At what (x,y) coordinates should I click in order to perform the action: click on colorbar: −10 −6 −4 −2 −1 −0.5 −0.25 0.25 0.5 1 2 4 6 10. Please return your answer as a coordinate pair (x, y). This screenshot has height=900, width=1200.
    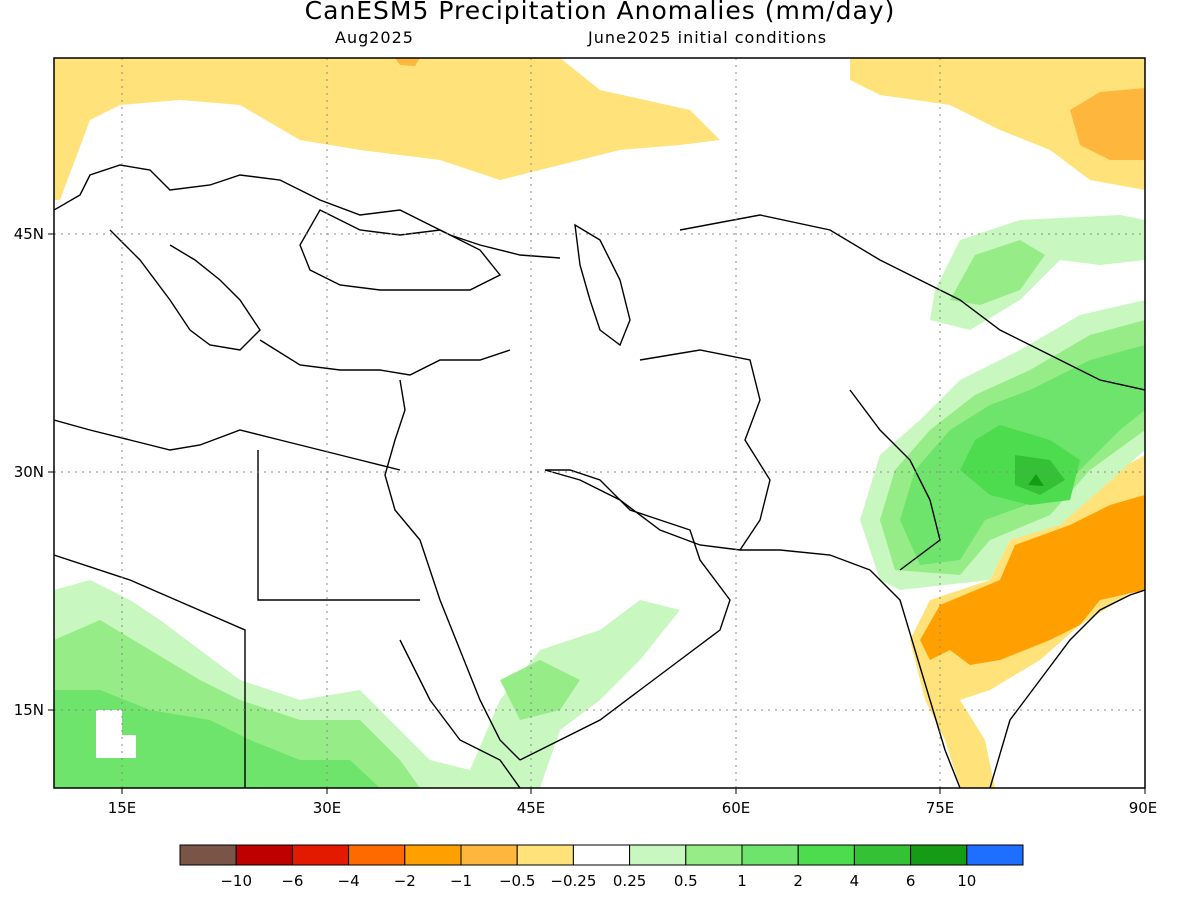
    Looking at the image, I should click on (601, 867).